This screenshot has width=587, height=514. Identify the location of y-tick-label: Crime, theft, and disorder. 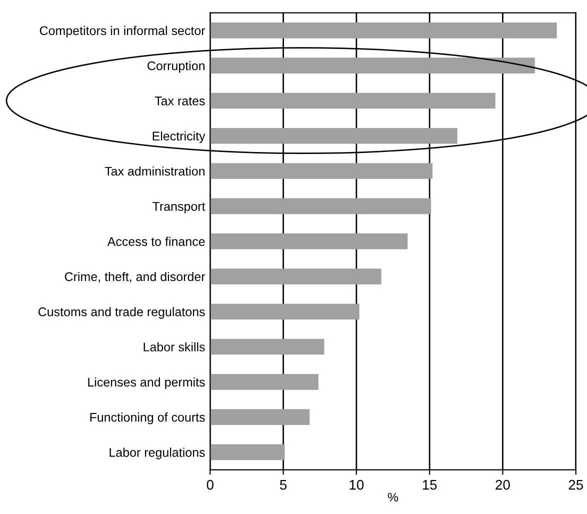
(135, 277).